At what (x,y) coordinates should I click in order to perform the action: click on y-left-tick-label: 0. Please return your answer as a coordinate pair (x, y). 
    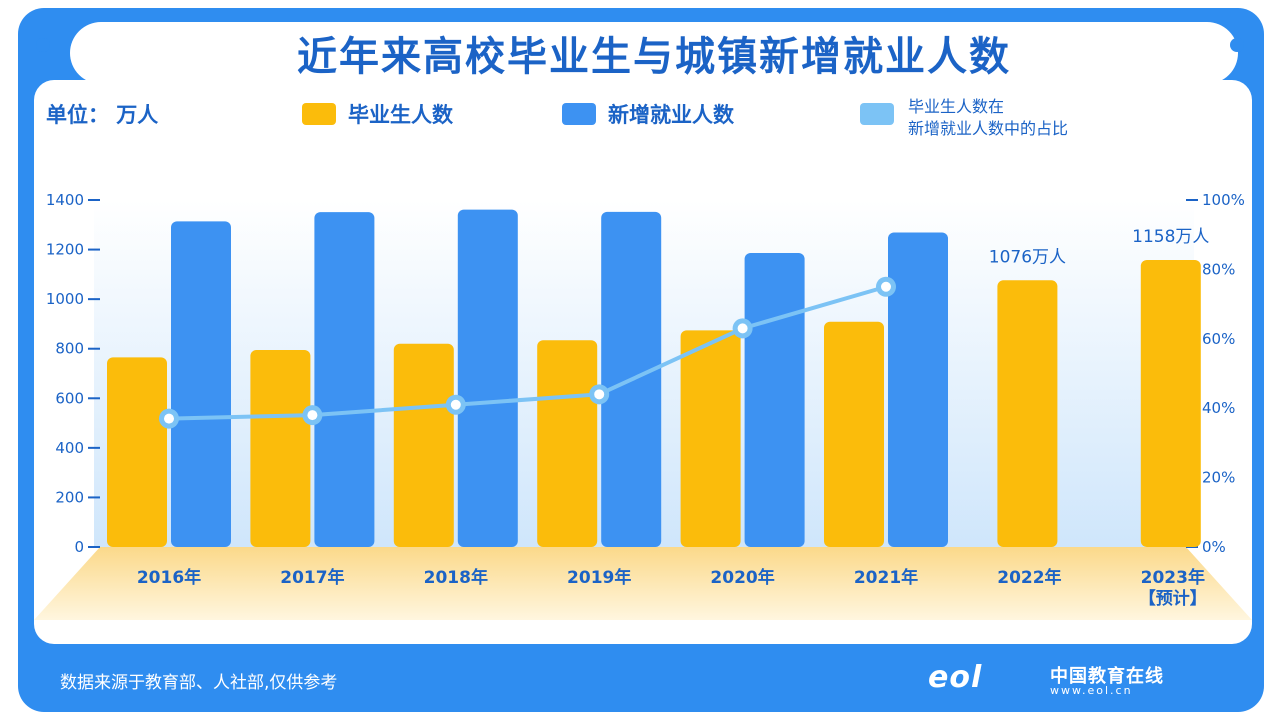
    Looking at the image, I should click on (79, 547).